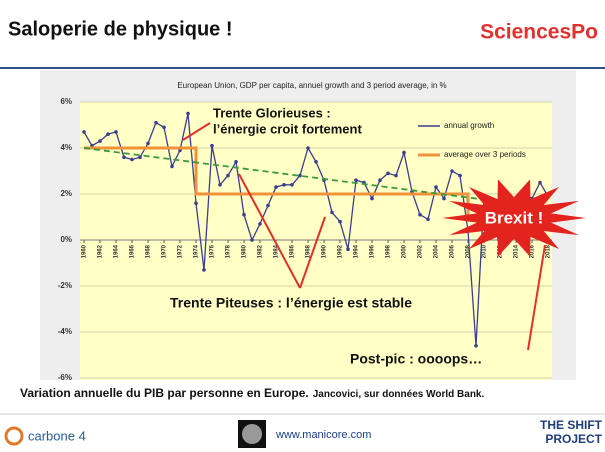 The height and width of the screenshot is (452, 605). I want to click on x-tick-label: 2004, so click(437, 251).